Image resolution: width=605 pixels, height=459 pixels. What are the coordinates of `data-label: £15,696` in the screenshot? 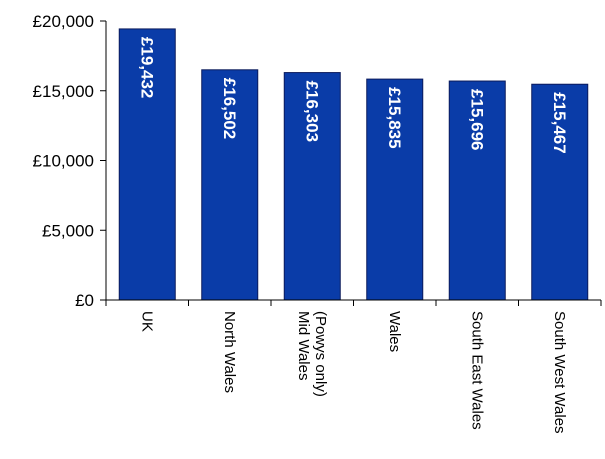 It's located at (476, 119).